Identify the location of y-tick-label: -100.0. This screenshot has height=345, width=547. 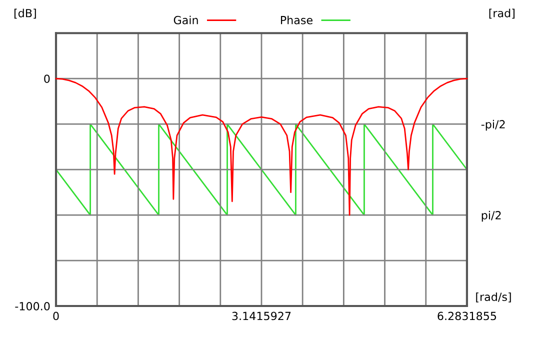
(32, 306).